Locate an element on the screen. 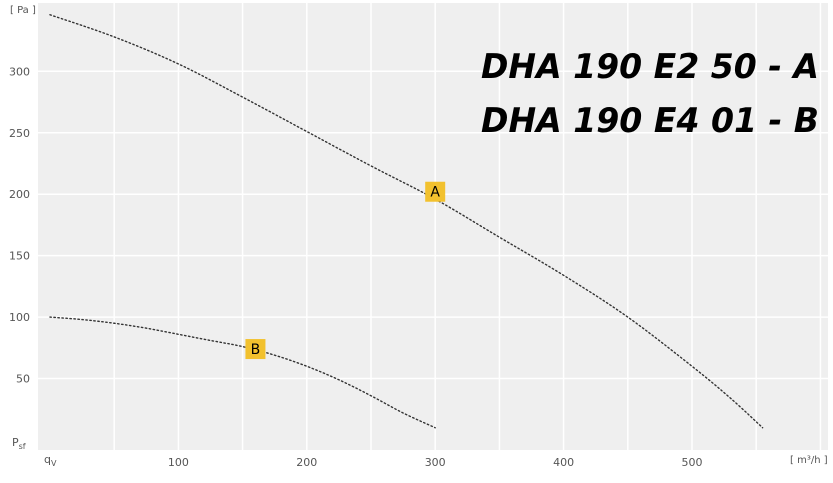  model-title-a: DHA 190 E2 50 - A is located at coordinates (650, 67).